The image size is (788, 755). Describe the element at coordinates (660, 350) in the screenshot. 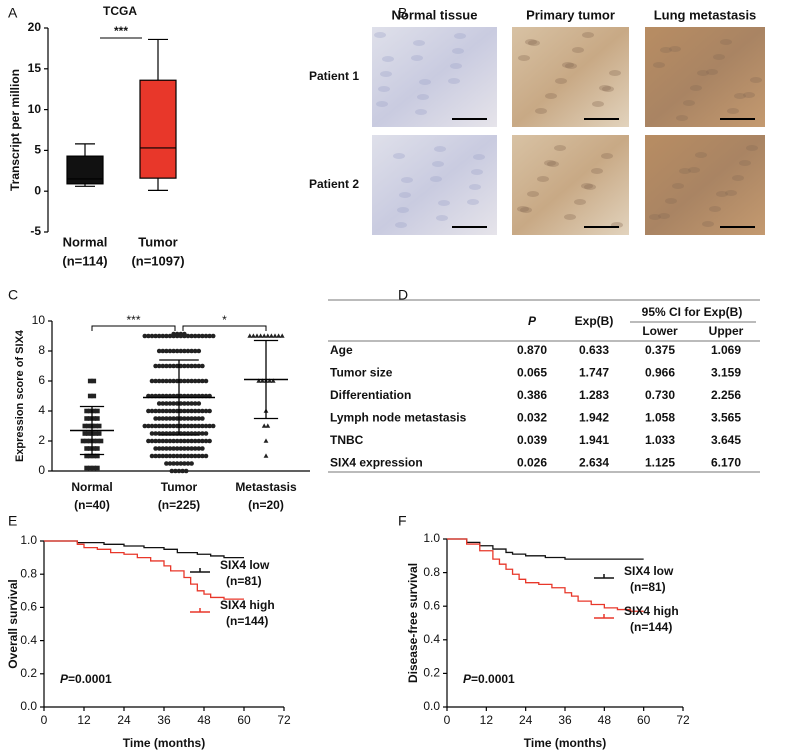

I see `table-cell: 0.375` at that location.